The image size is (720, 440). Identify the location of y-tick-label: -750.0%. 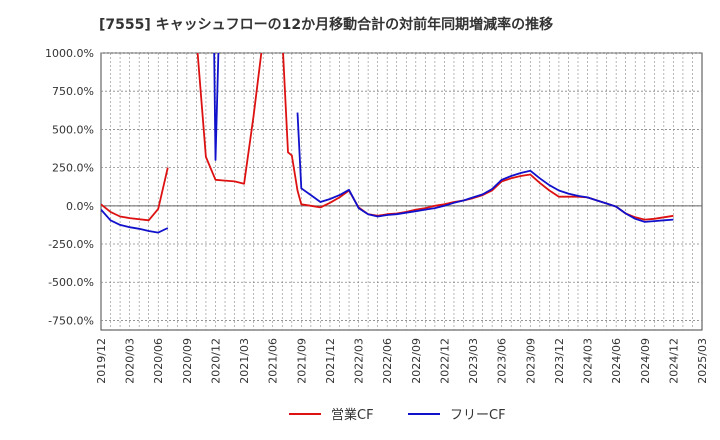
(71, 320).